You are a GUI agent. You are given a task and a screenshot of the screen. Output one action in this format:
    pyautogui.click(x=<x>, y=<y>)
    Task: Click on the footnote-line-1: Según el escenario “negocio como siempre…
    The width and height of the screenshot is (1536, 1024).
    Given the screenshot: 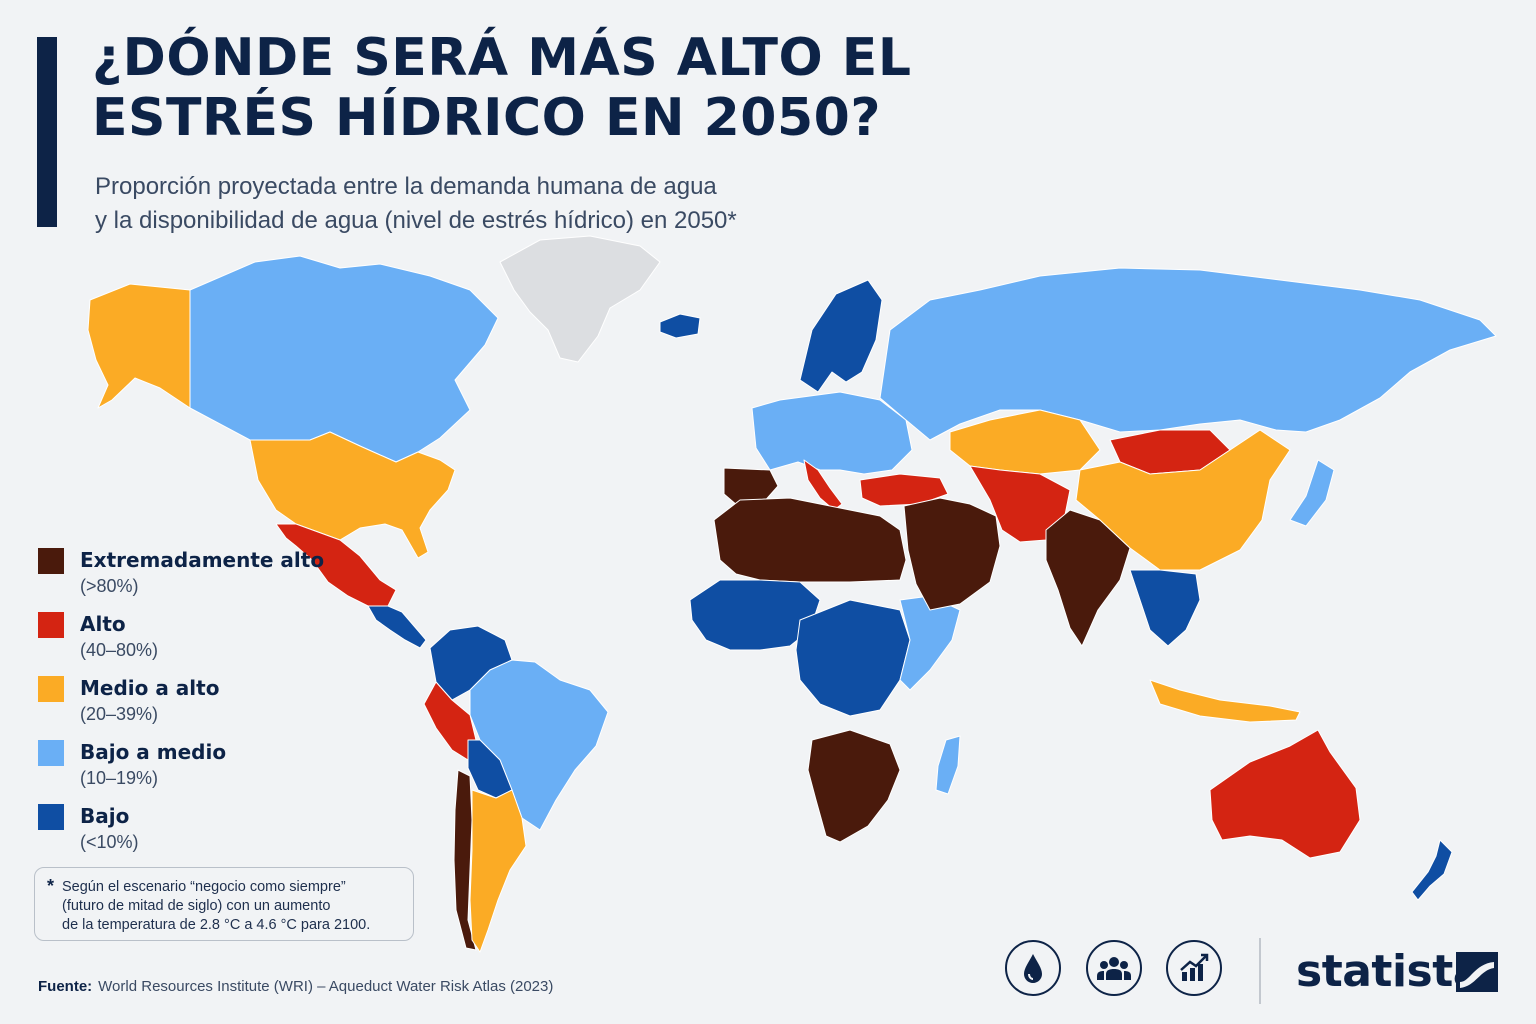 What is the action you would take?
    pyautogui.click(x=204, y=887)
    